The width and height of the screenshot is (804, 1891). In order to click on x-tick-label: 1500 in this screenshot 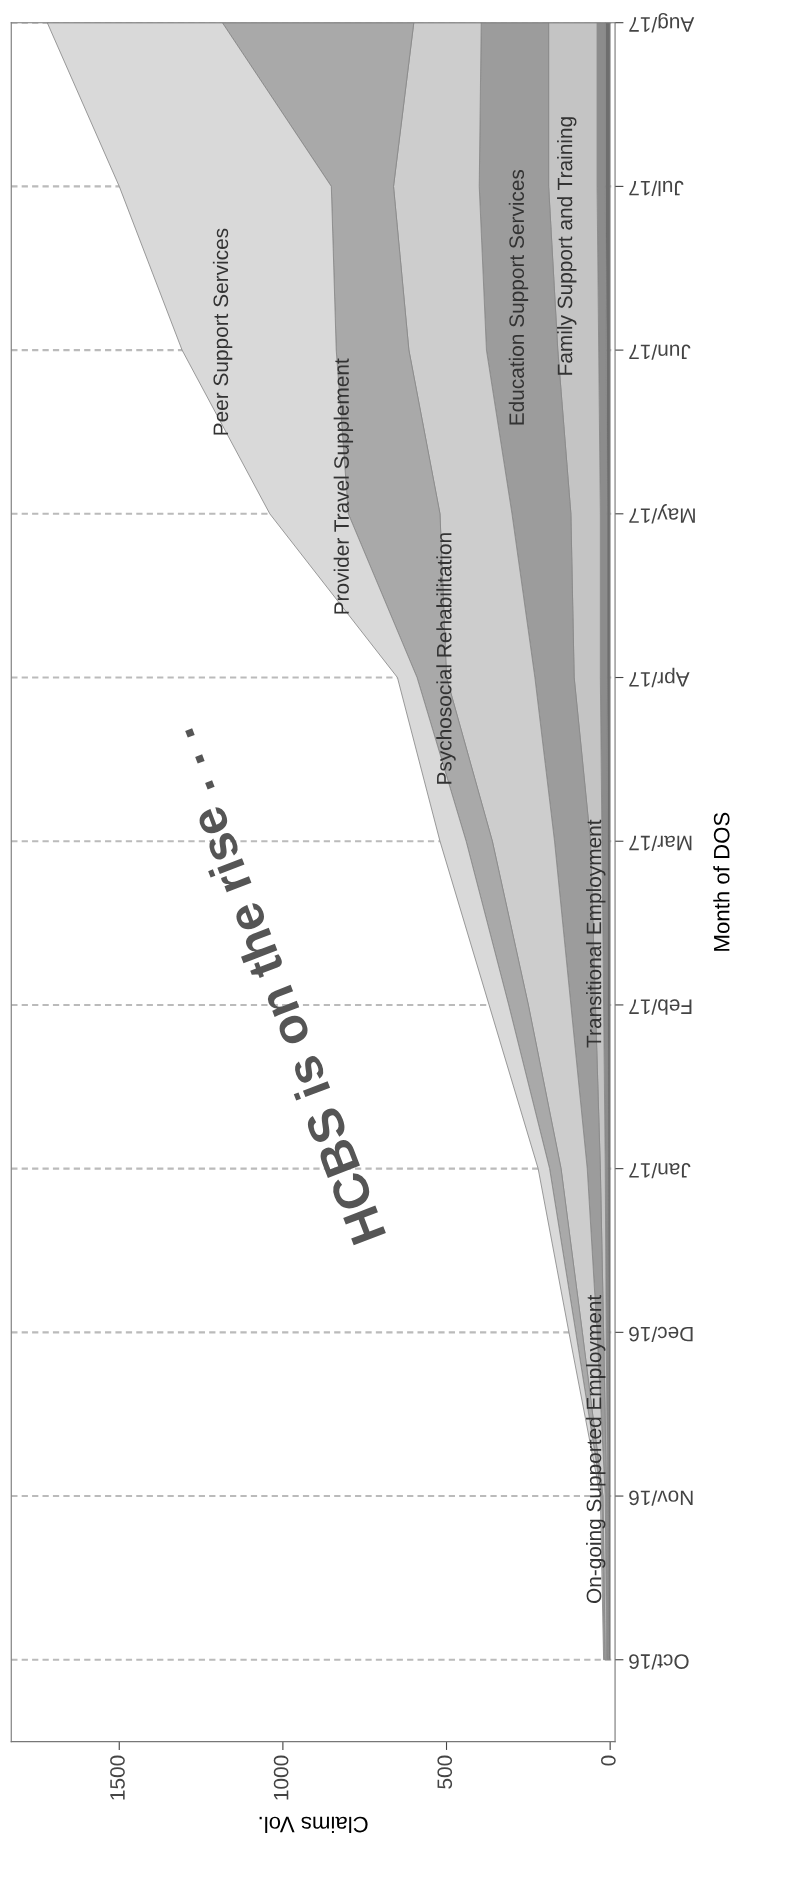, I will do `click(117, 1777)`.